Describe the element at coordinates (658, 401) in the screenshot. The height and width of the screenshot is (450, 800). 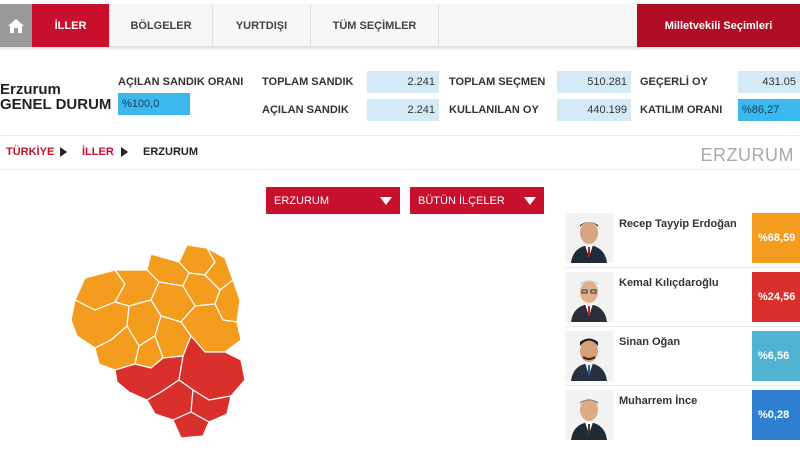
I see `candidate-name: Muharrem İnce` at that location.